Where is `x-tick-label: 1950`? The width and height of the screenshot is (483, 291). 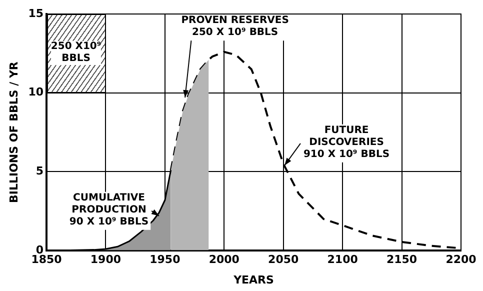 x-tick-label: 1950 is located at coordinates (165, 259).